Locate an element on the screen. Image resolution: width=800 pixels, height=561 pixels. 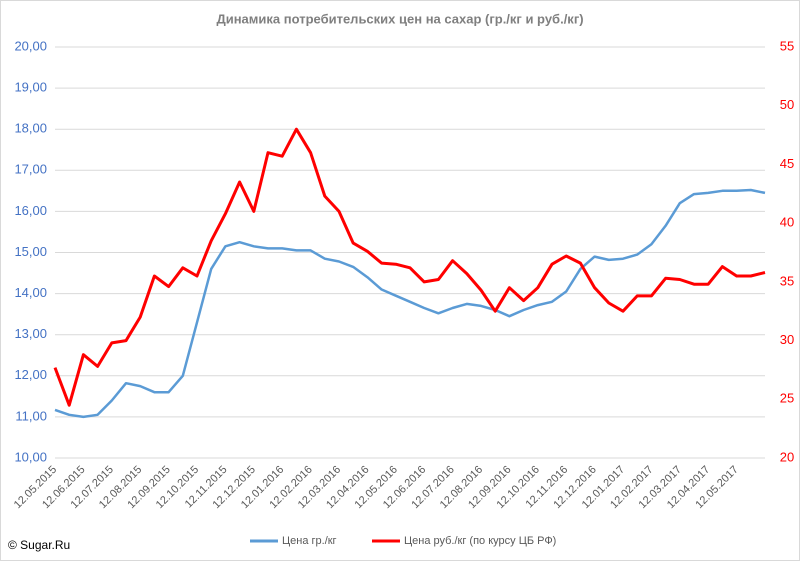
y-tick-label: 15,00 is located at coordinates (30, 251).